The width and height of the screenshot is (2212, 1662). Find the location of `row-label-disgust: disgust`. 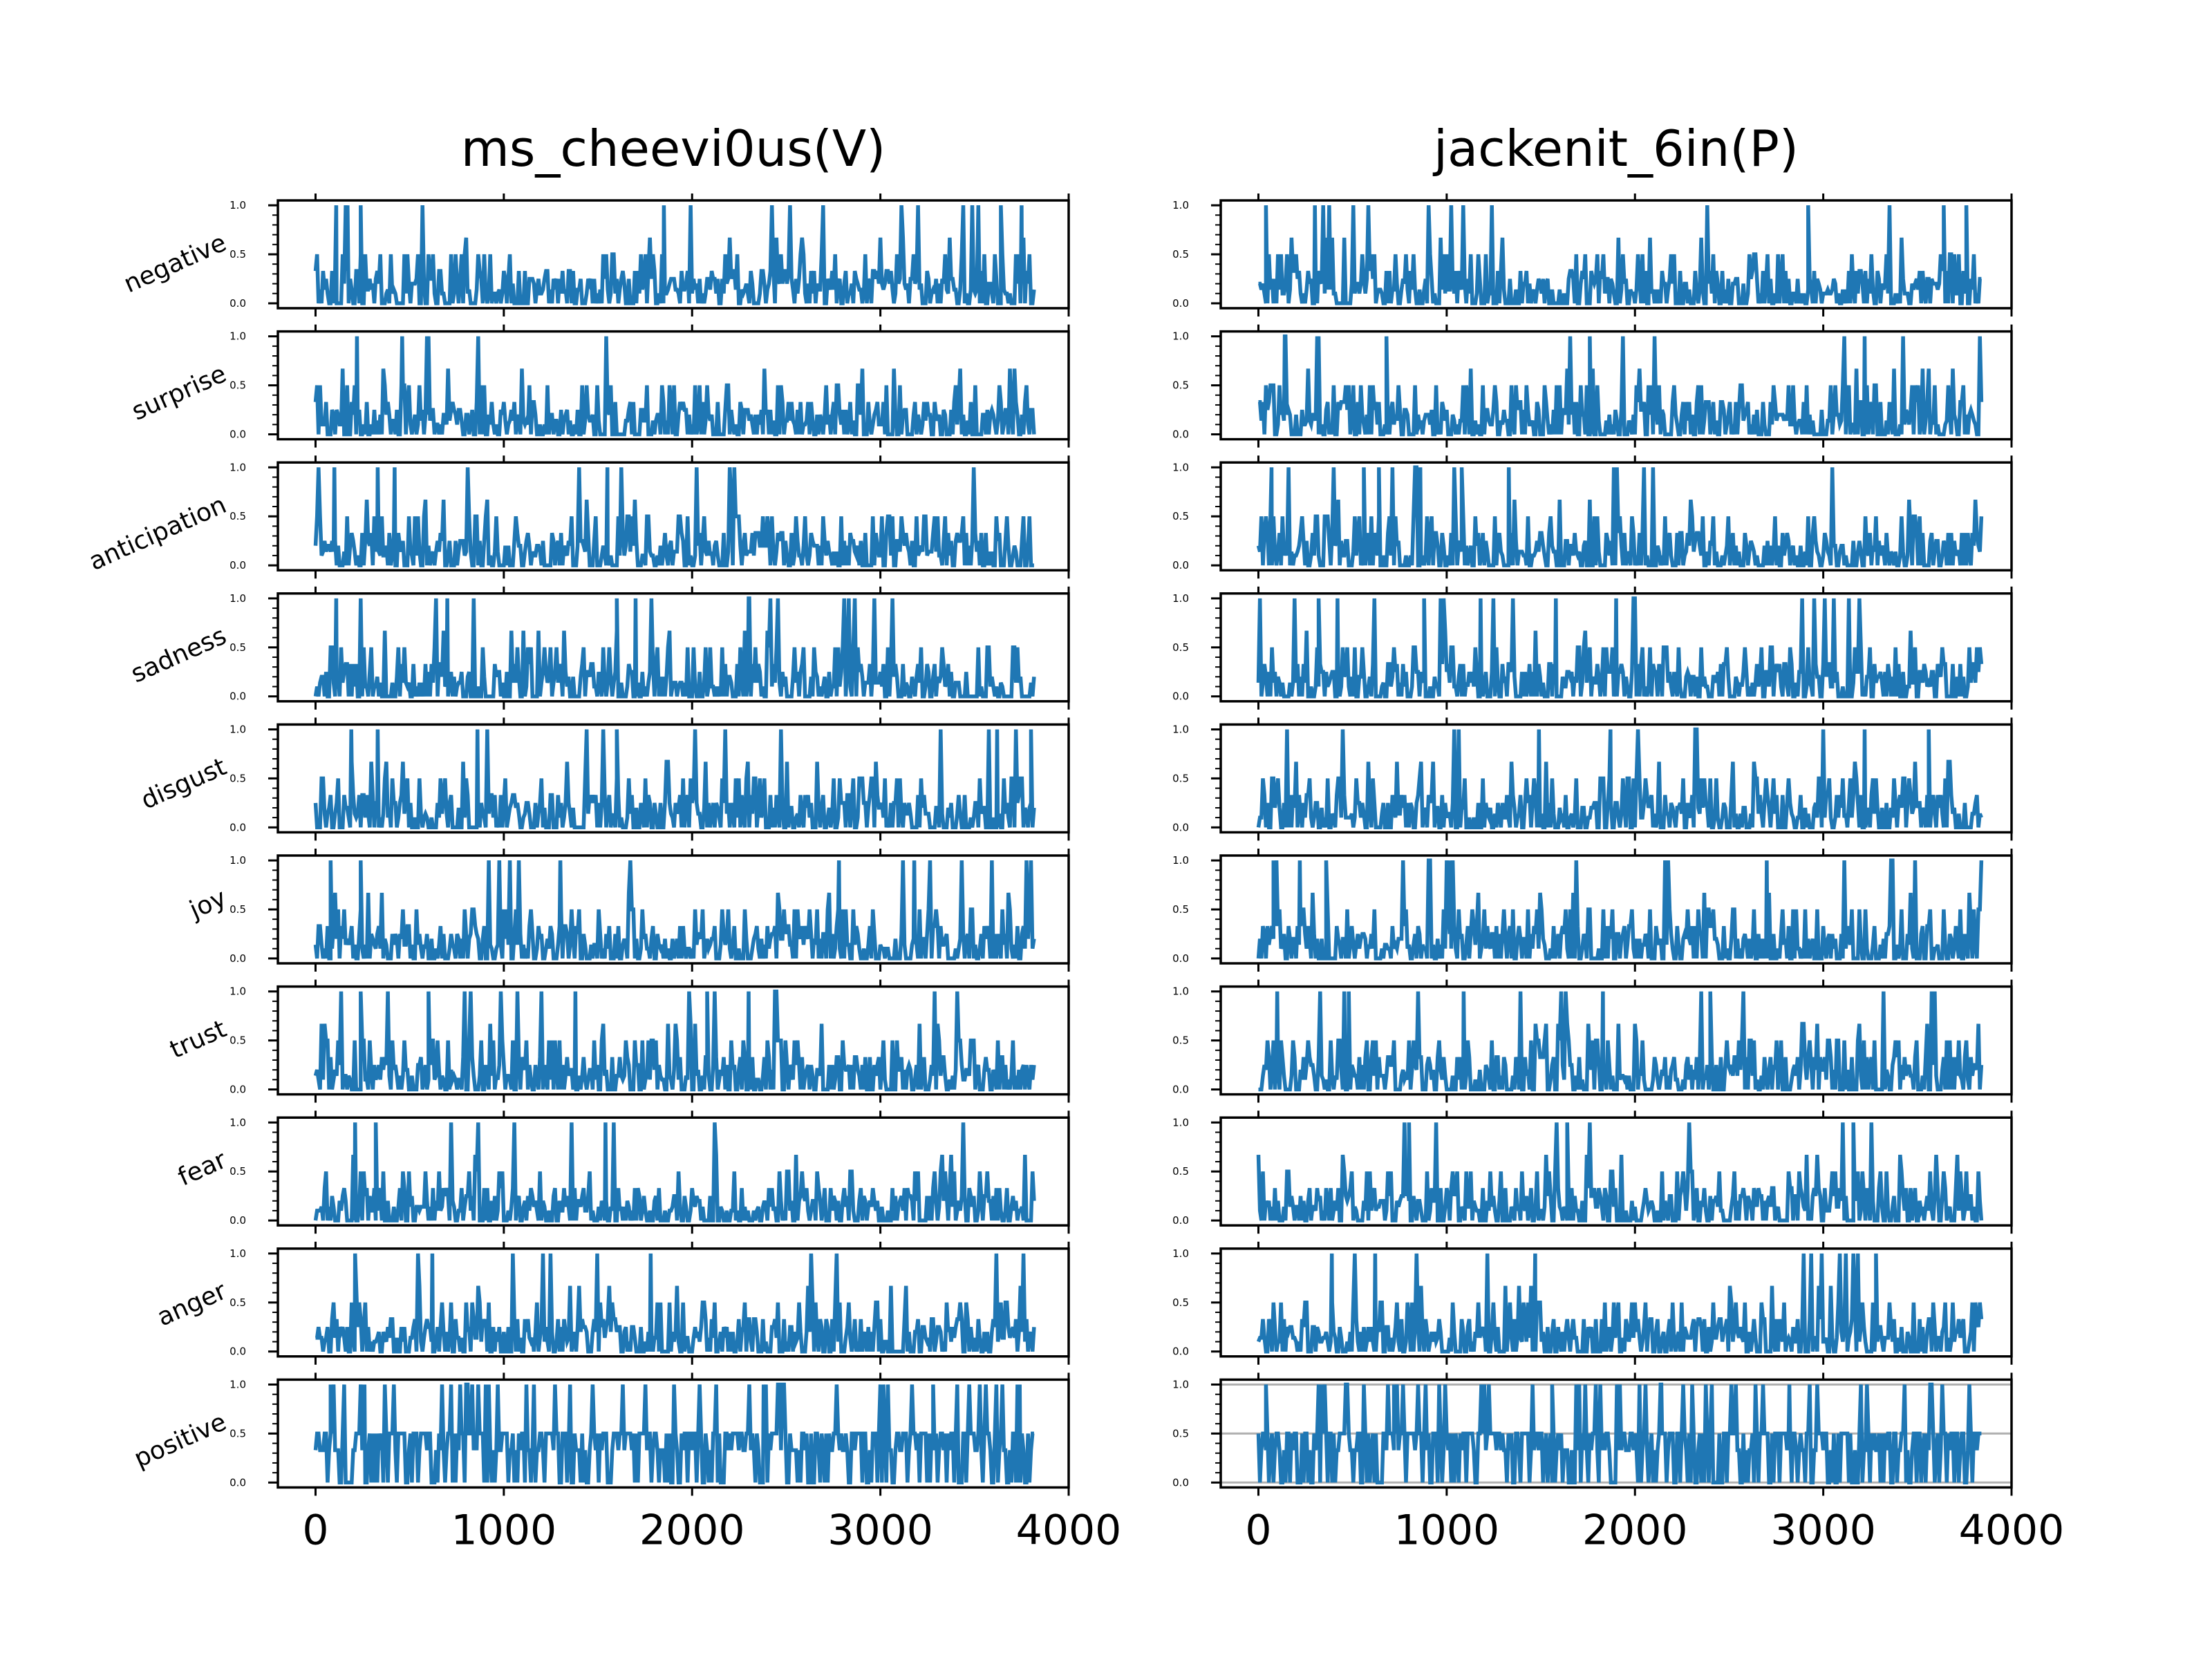

row-label-disgust: disgust is located at coordinates (184, 784).